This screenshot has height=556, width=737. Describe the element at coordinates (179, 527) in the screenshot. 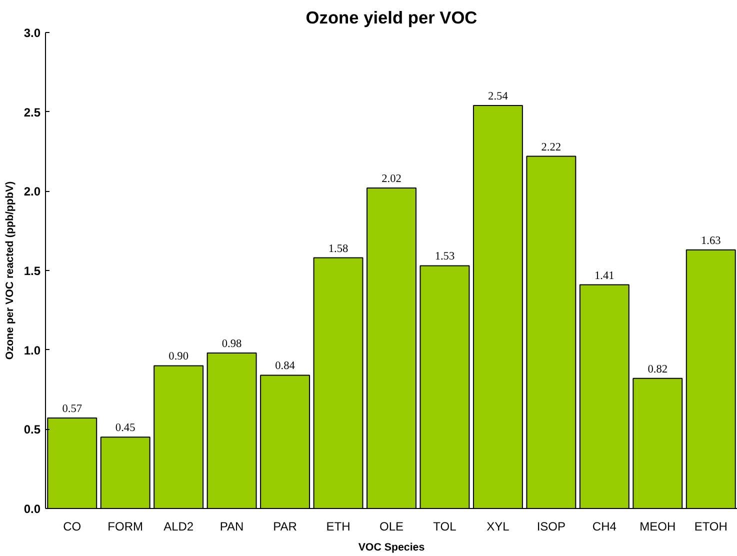

I see `x-tick-label: ALD2` at that location.